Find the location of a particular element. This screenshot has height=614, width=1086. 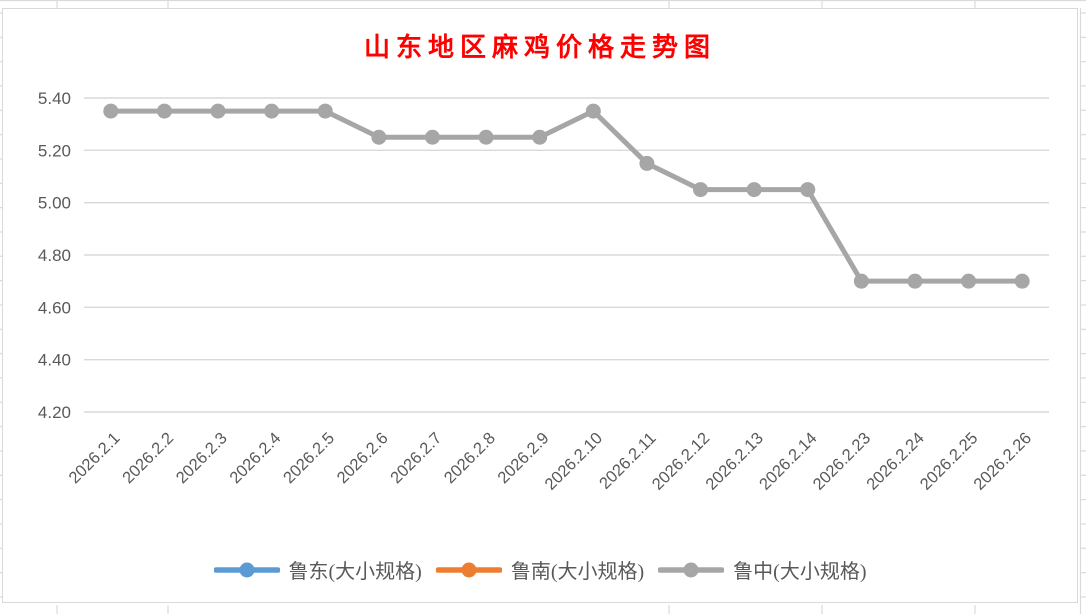

legend-item-2: 鲁中(大小规格) is located at coordinates (762, 569).